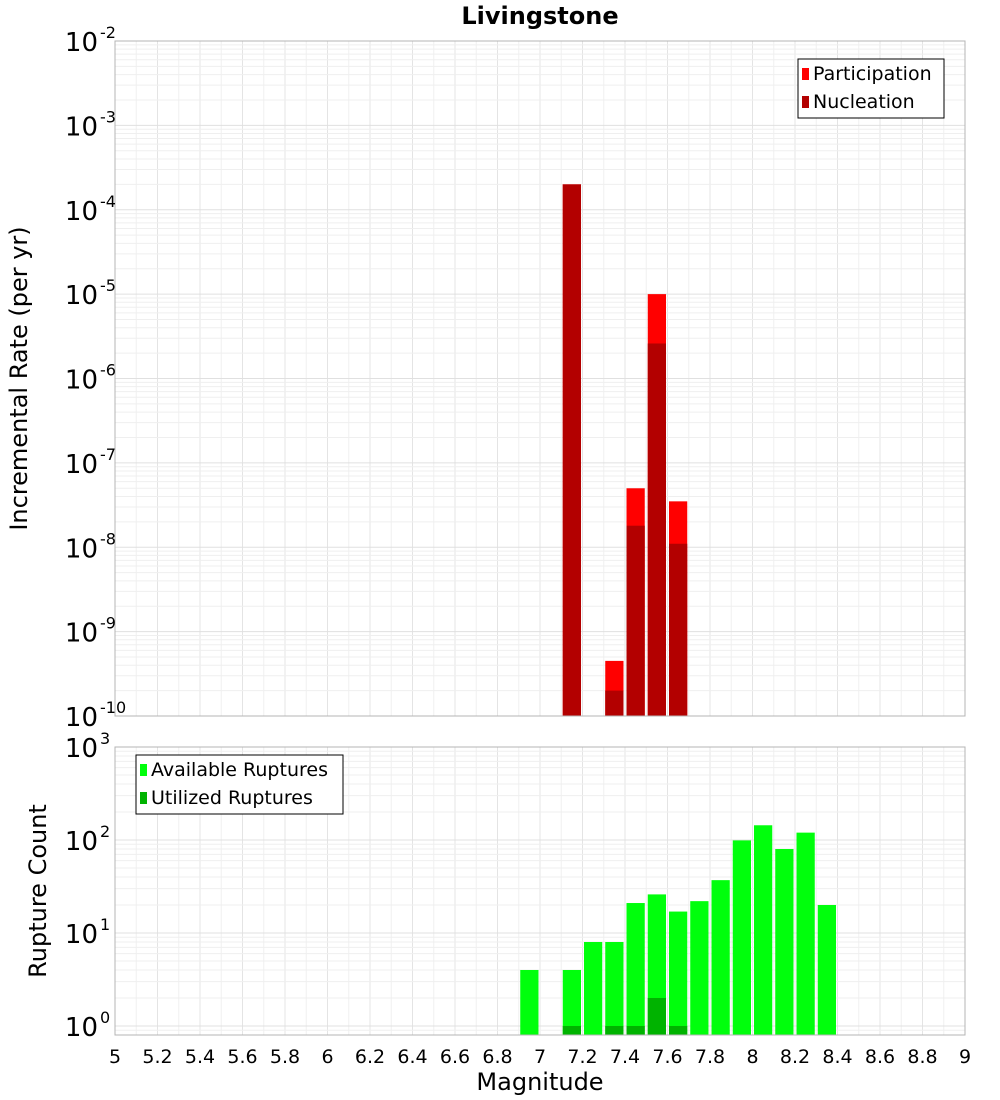 Image resolution: width=1000 pixels, height=1100 pixels. What do you see at coordinates (105, 831) in the screenshot?
I see `bottom-y-tick-exponent: 2` at bounding box center [105, 831].